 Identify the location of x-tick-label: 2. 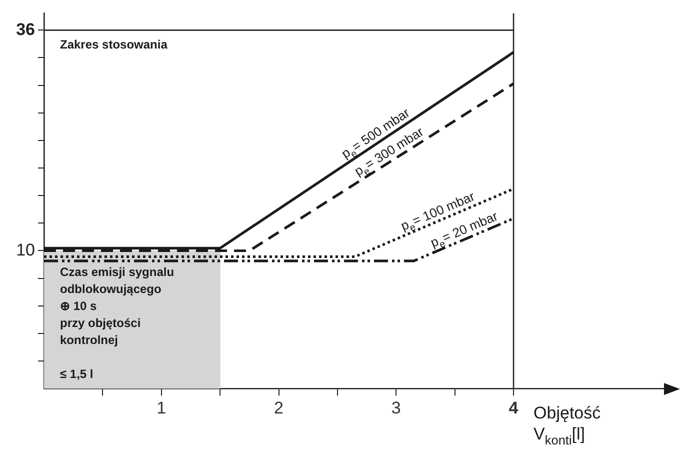
(279, 408).